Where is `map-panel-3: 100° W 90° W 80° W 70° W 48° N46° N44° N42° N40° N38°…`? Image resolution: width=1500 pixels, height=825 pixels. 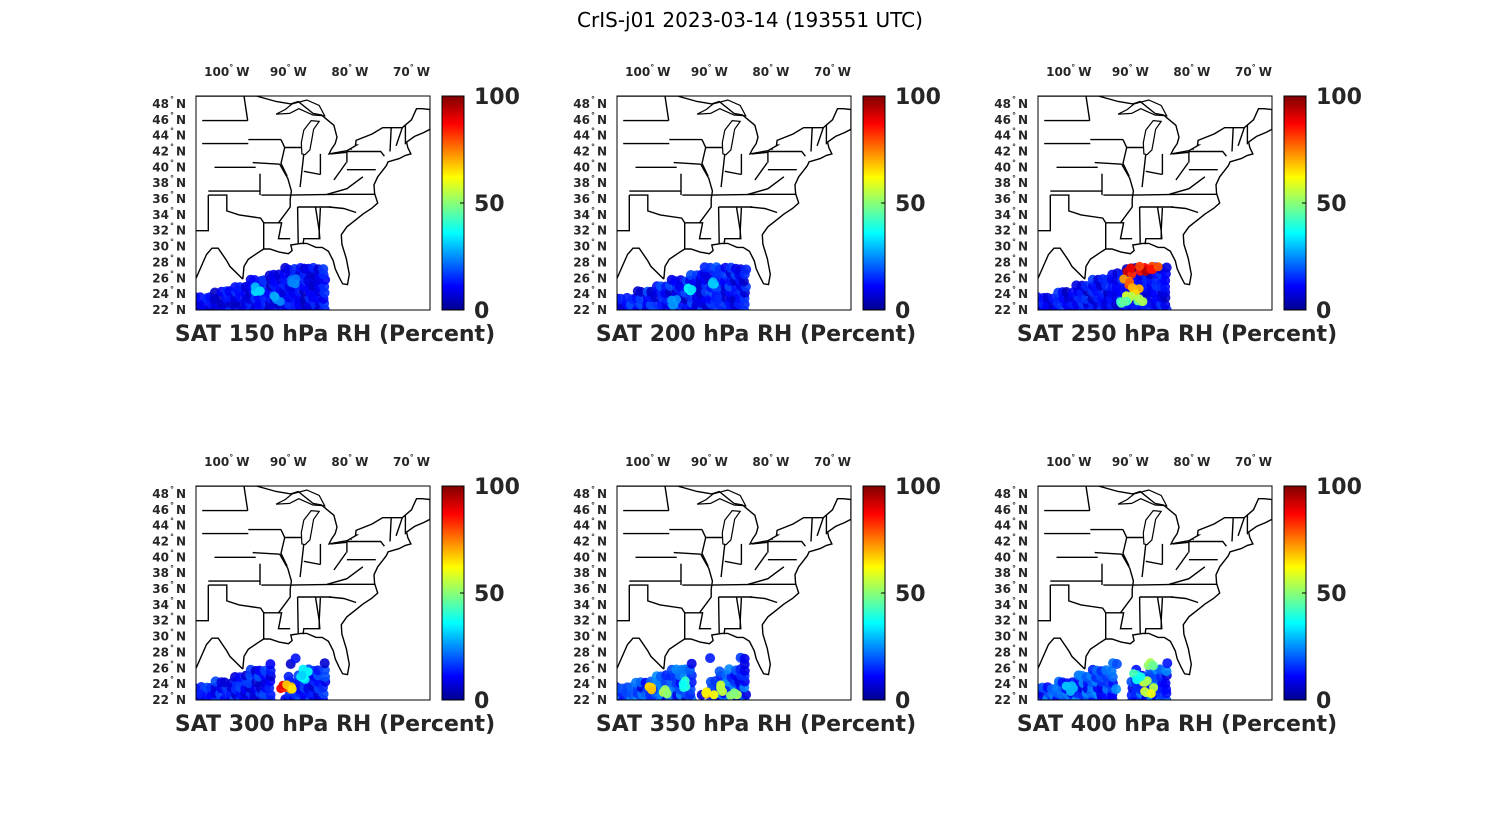 map-panel-3: 100° W 90° W 80° W 70° W 48° N46° N44° N42° N40° N38°… is located at coordinates (1178, 205).